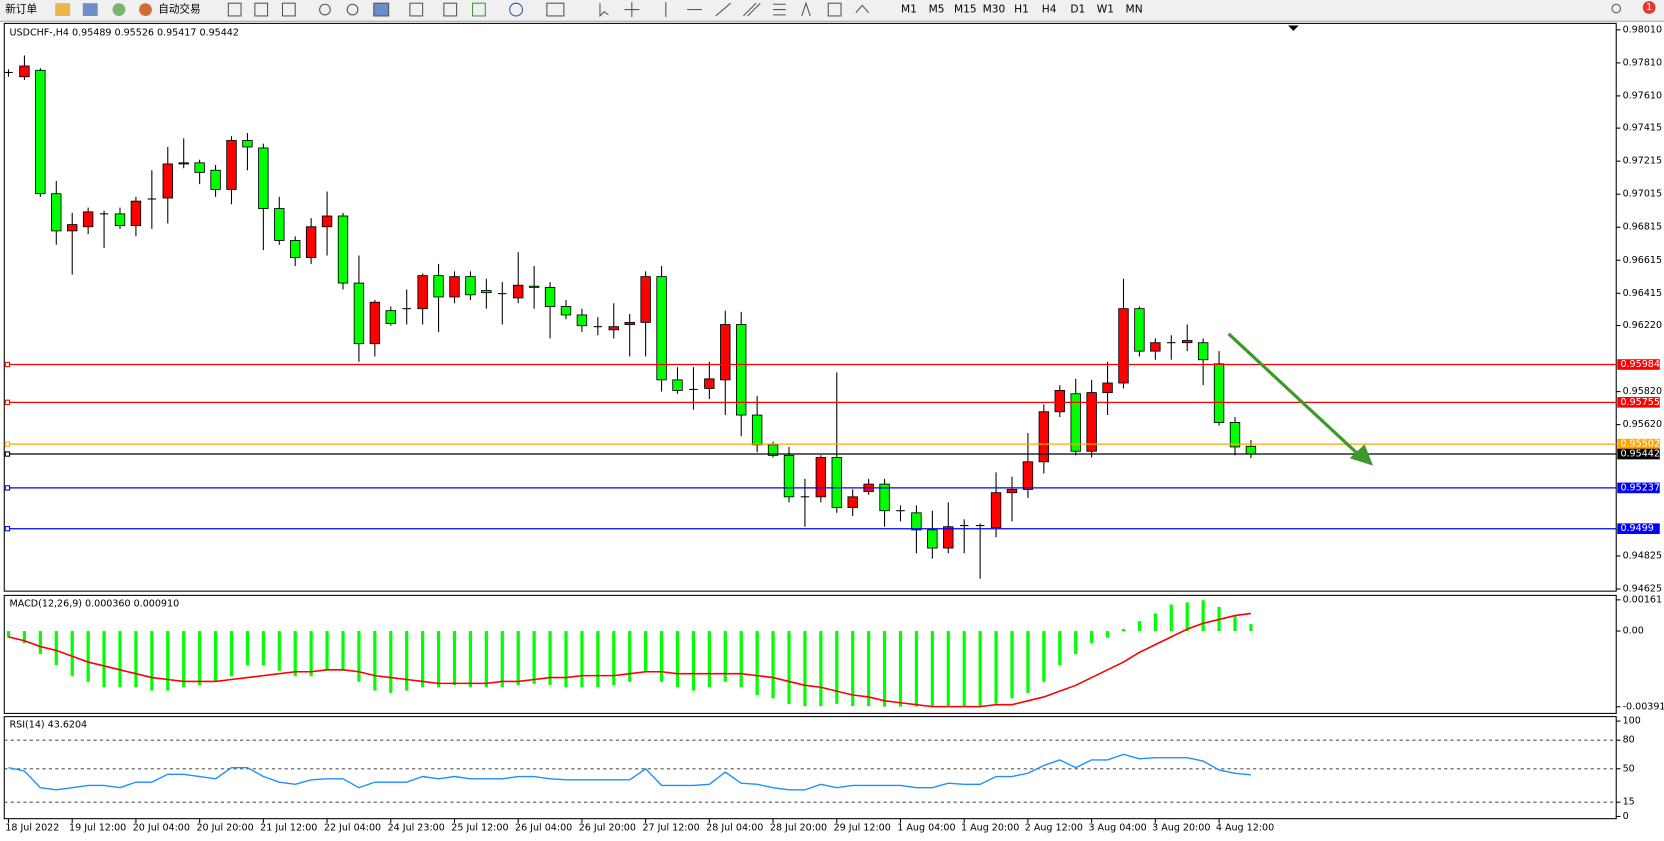 Image resolution: width=1664 pixels, height=841 pixels. Describe the element at coordinates (1642, 325) in the screenshot. I see `y-tick-label: 0.96220` at that location.